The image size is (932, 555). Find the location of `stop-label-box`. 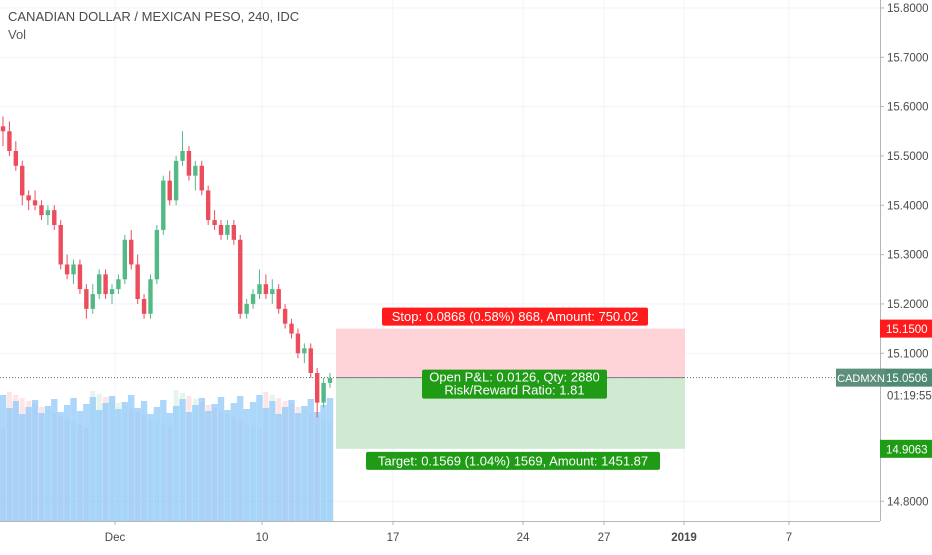

stop-label-box is located at coordinates (515, 316).